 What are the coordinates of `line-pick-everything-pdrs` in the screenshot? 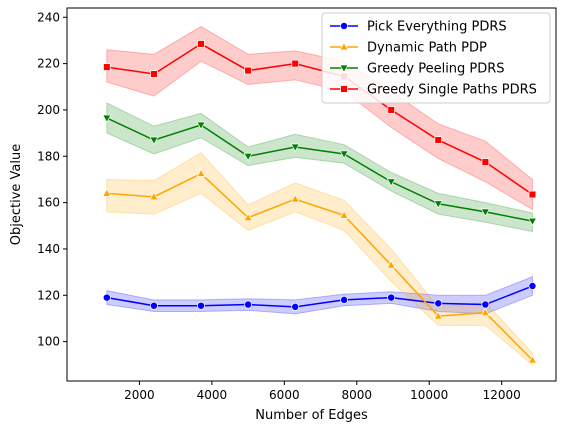 It's located at (319, 296).